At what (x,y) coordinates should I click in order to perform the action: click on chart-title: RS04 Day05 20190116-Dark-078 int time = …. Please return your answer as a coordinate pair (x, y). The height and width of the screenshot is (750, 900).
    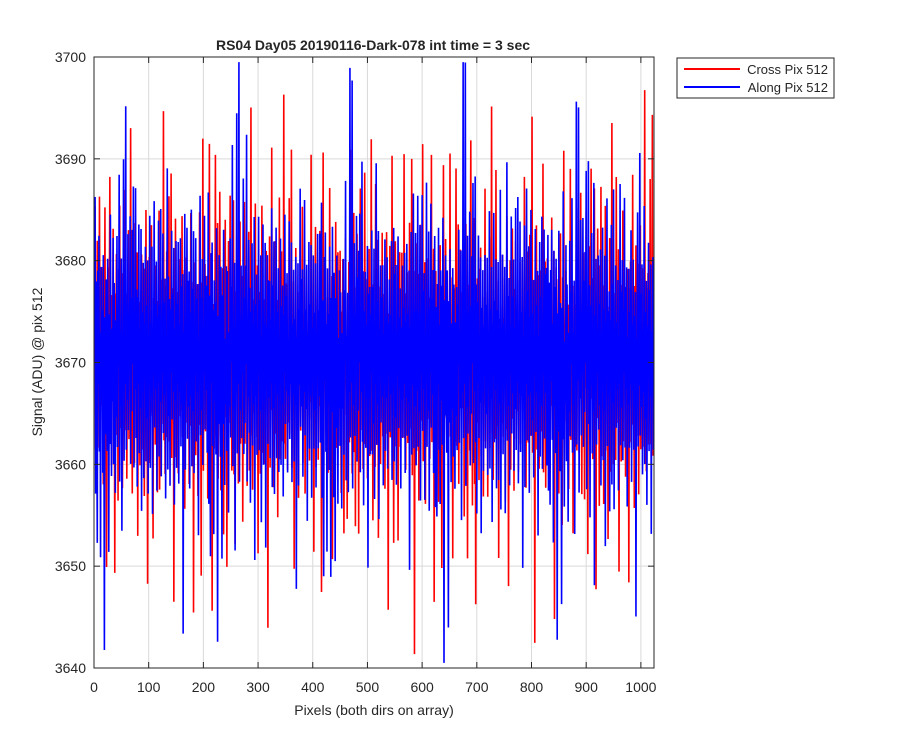
    Looking at the image, I should click on (373, 45).